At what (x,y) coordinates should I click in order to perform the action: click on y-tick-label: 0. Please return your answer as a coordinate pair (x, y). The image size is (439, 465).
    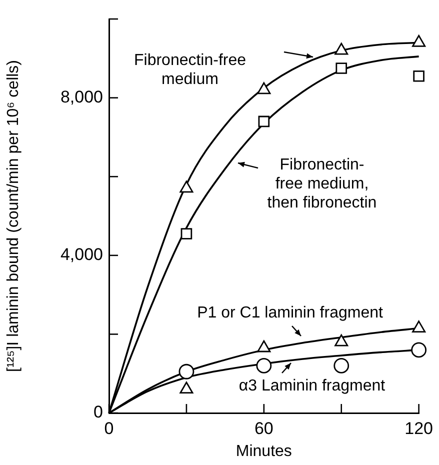
    Looking at the image, I should click on (98, 412).